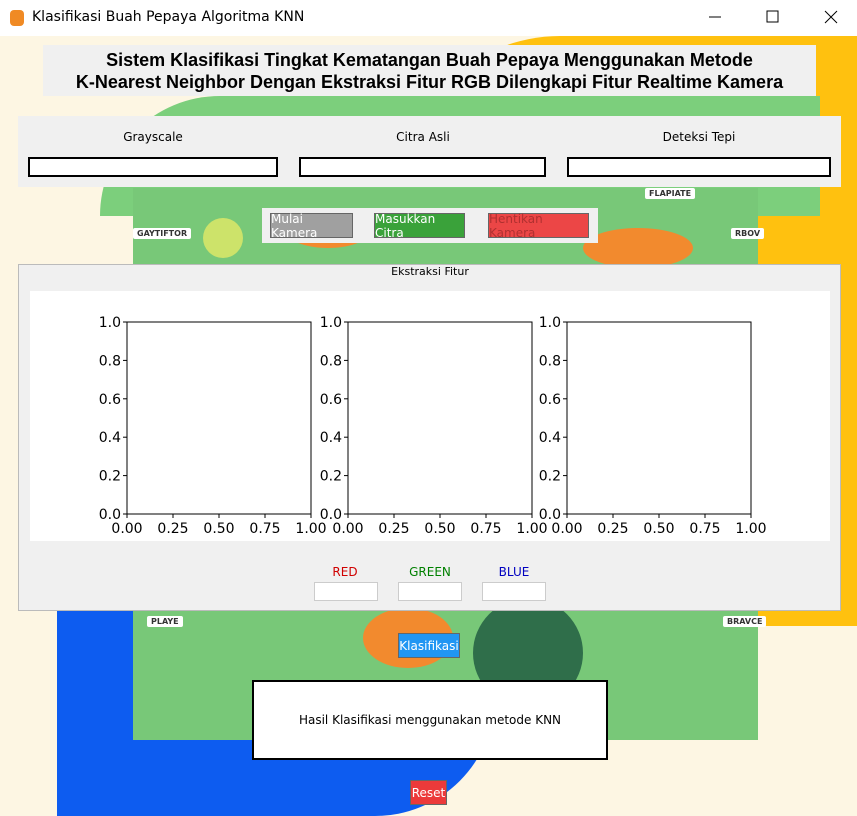 The image size is (857, 816). I want to click on result-box: Hasil Klasifikasi menggunakan metode KNN, so click(430, 720).